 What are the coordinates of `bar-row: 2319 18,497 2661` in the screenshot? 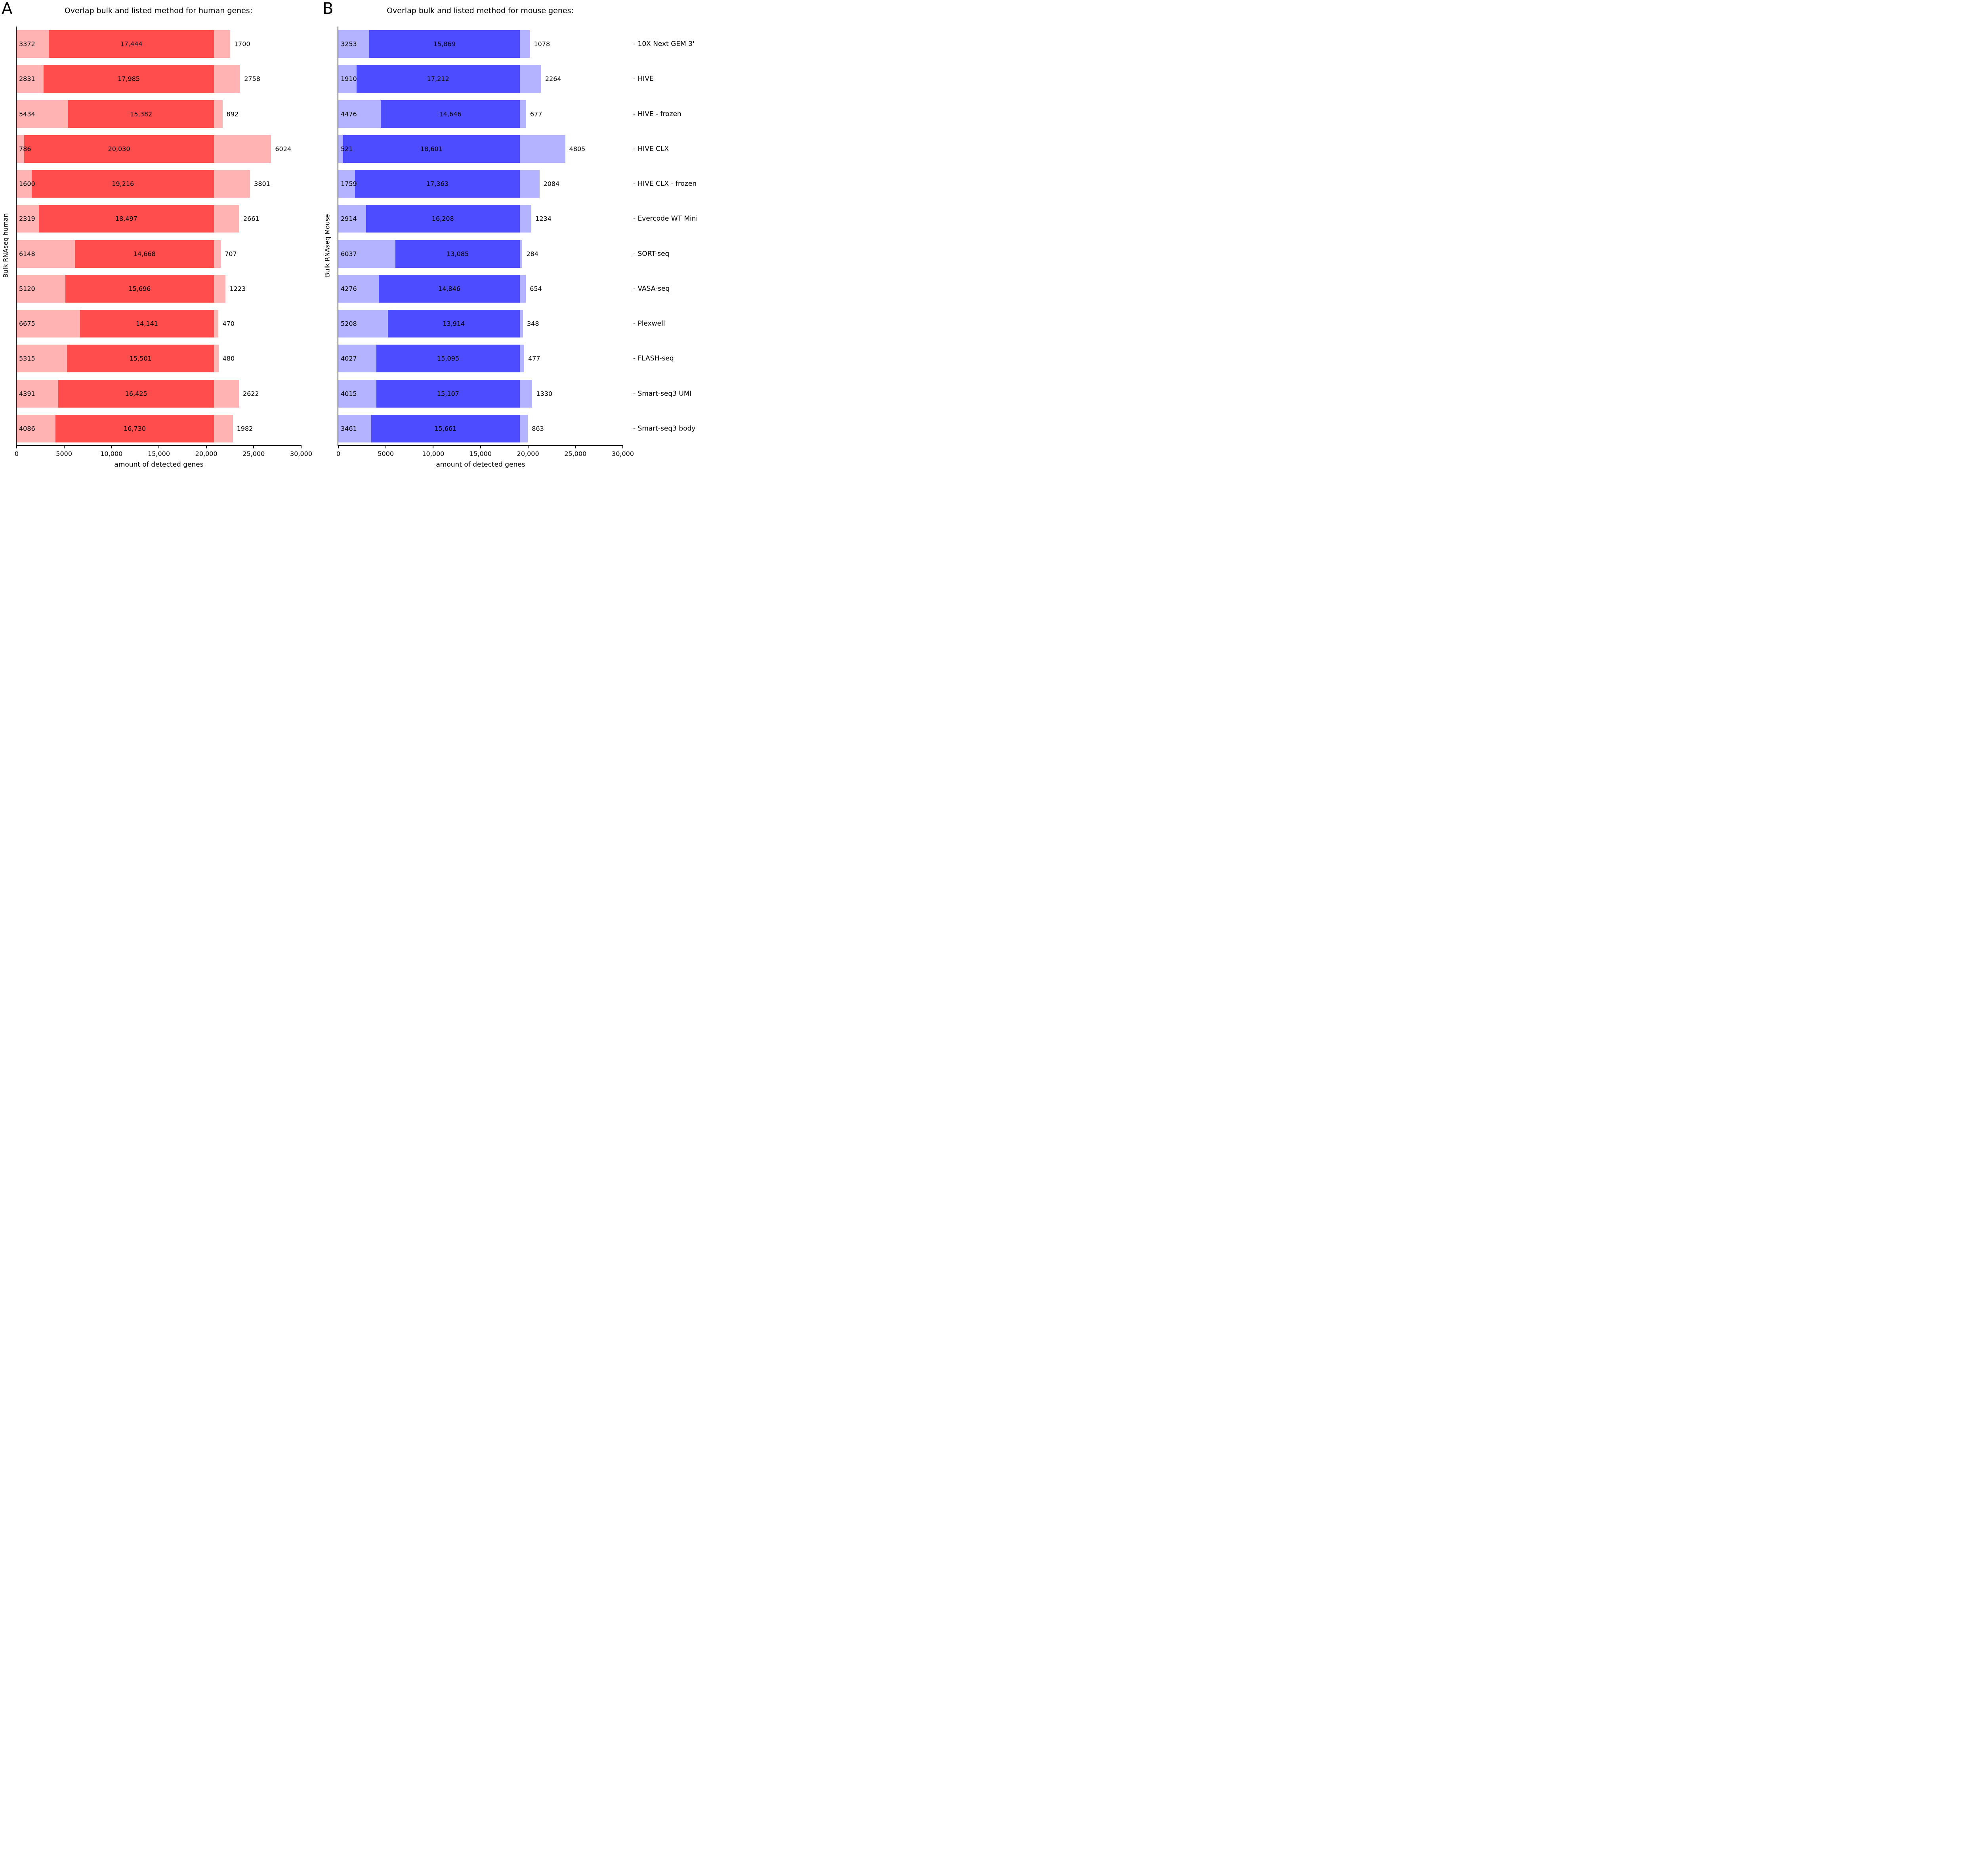 It's located at (159, 219).